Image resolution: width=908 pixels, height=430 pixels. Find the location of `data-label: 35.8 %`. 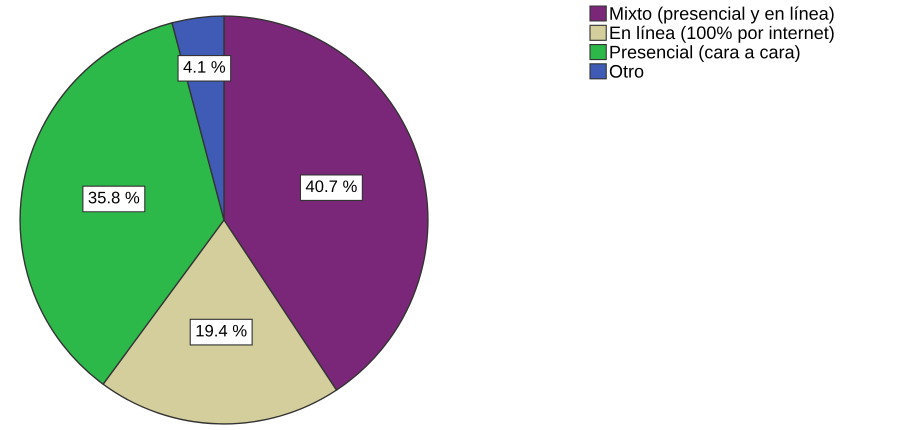

data-label: 35.8 % is located at coordinates (114, 198).